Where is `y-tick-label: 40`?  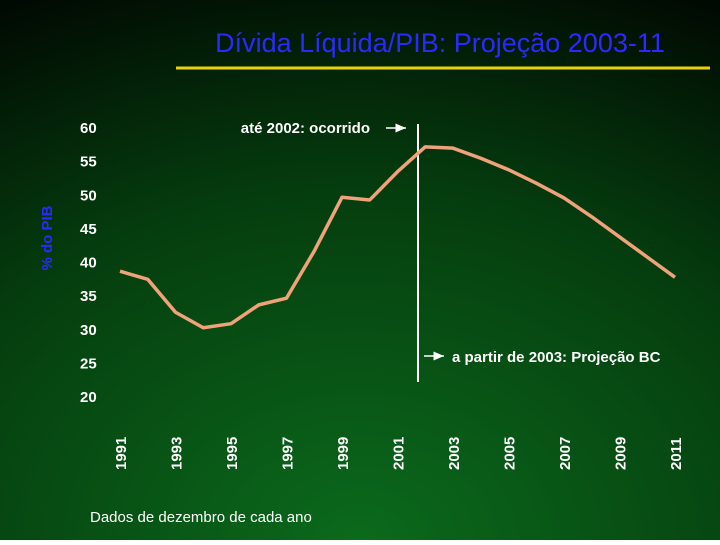 y-tick-label: 40 is located at coordinates (88, 263).